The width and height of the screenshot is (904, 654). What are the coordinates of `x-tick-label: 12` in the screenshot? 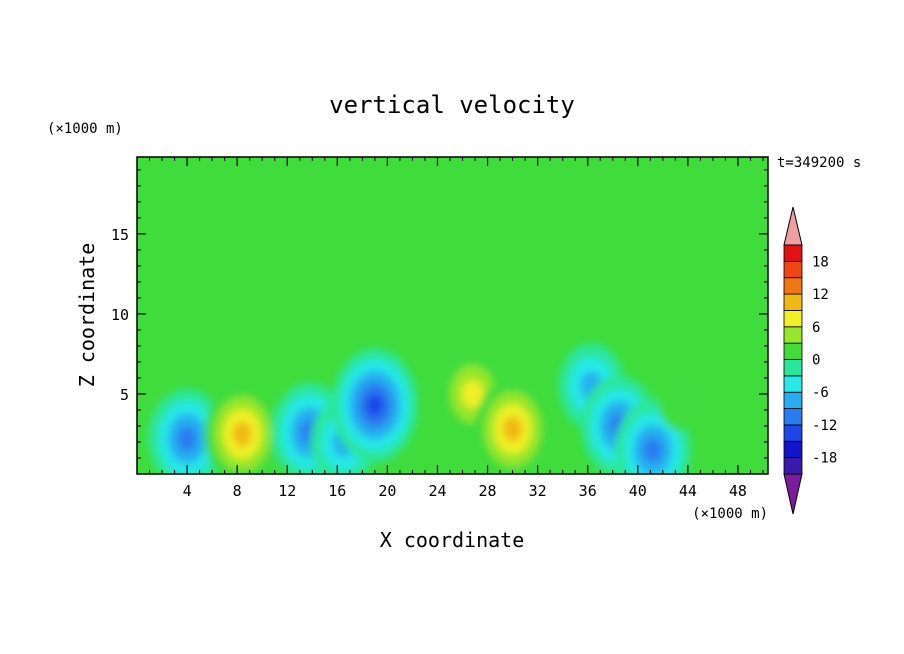 It's located at (287, 491).